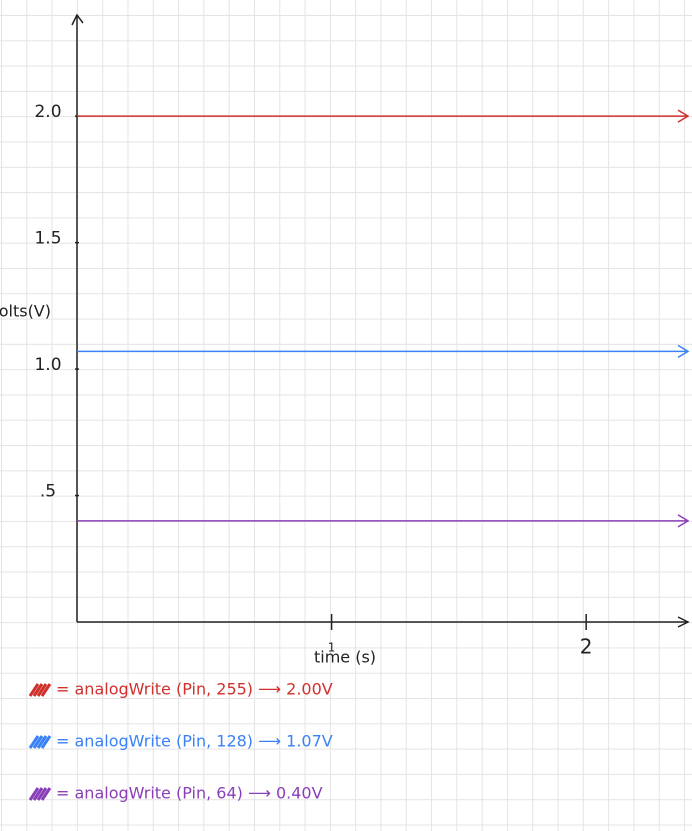 This screenshot has height=831, width=692. Describe the element at coordinates (47, 239) in the screenshot. I see `y-tick-label: 1.5` at that location.